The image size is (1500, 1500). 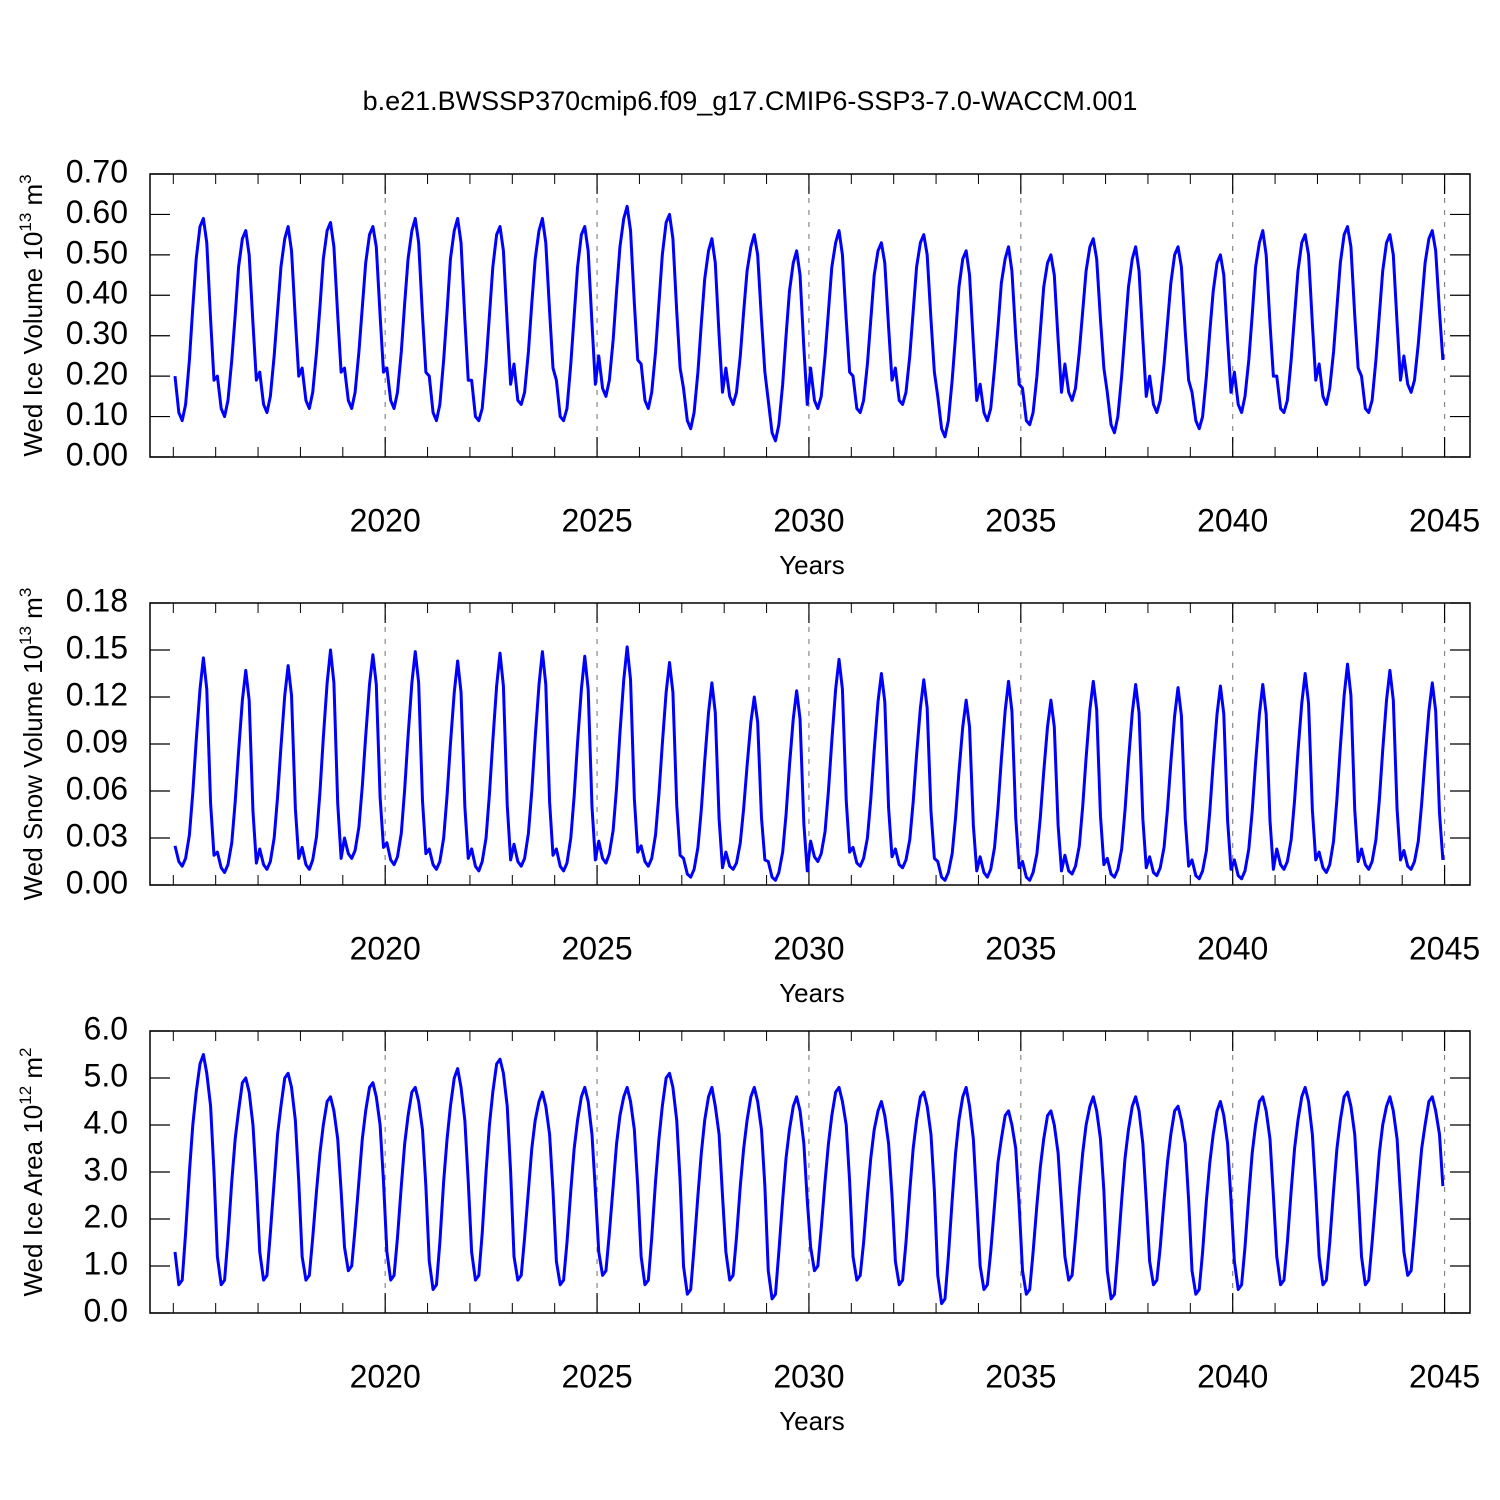 What do you see at coordinates (33, 1201) in the screenshot?
I see `y-axis-label-part: Wed Ice Area 10` at bounding box center [33, 1201].